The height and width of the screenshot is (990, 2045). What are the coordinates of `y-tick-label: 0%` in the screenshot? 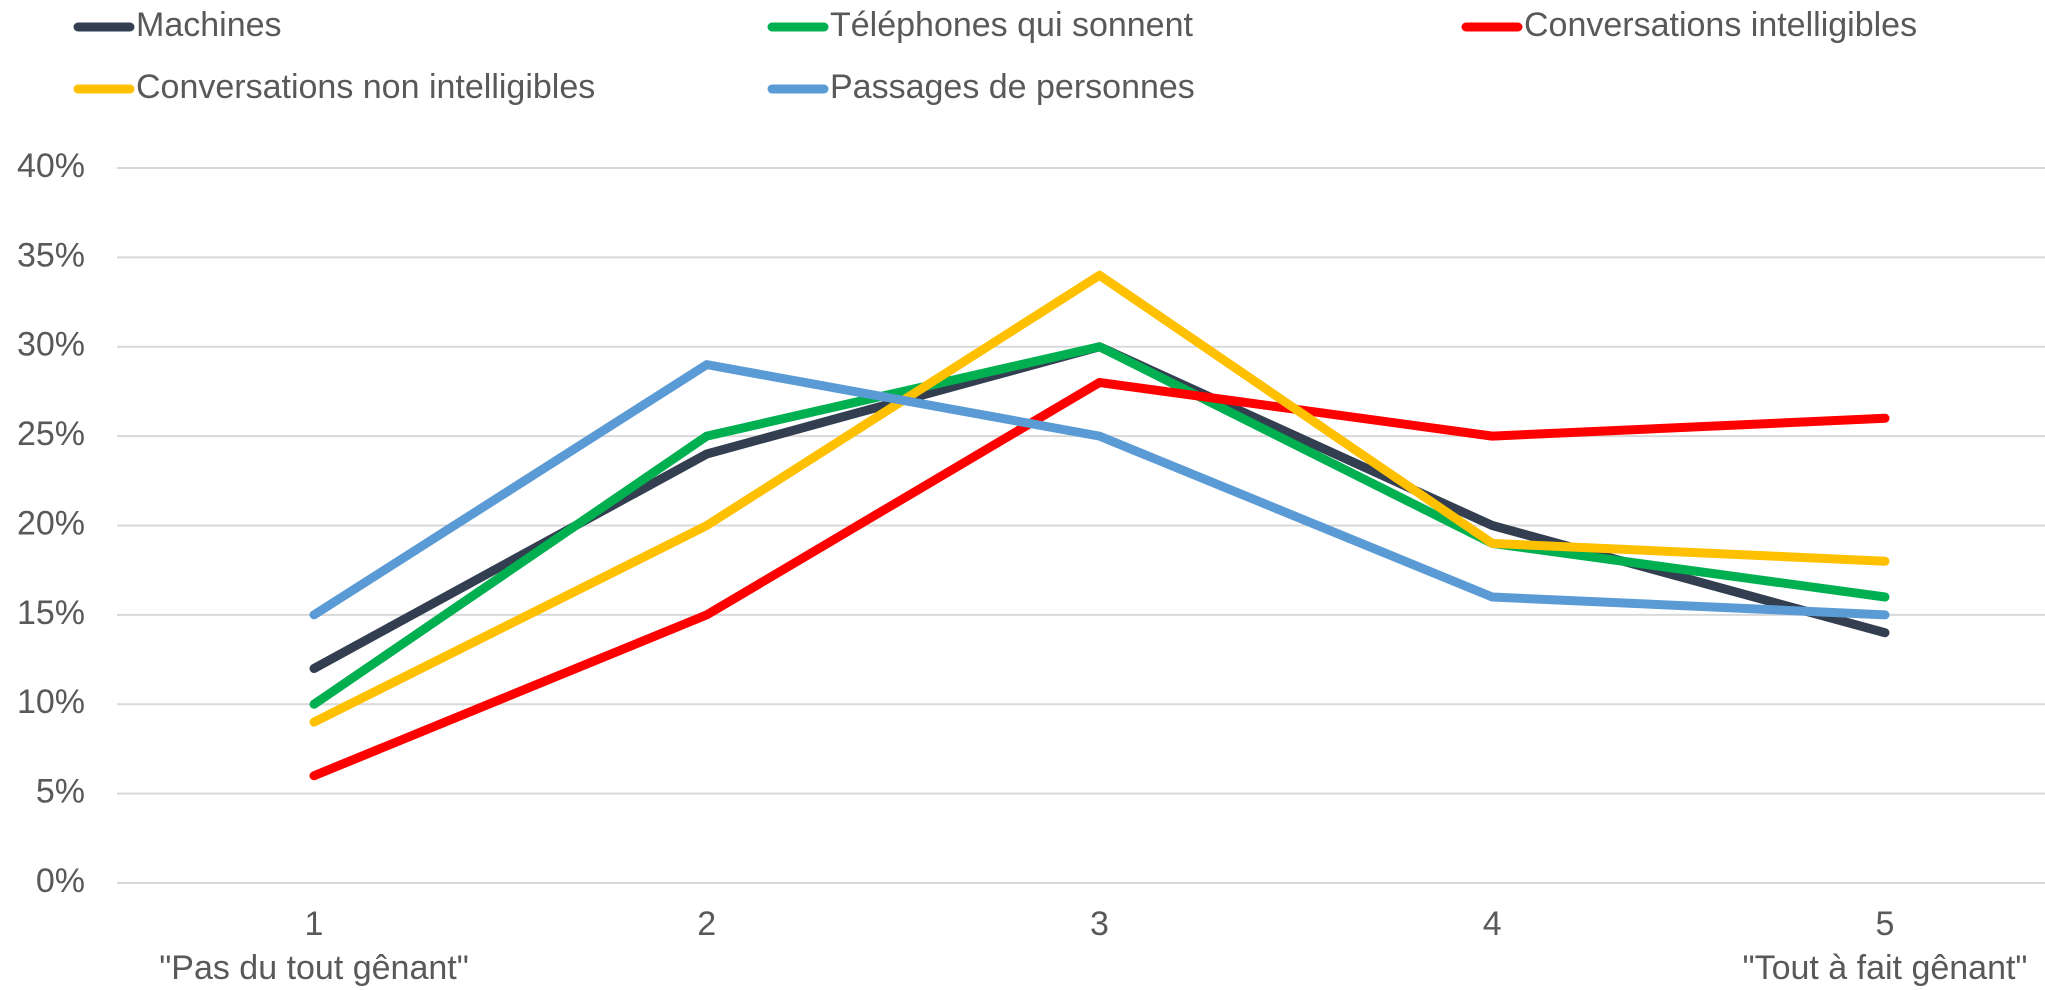 It's located at (60, 881).